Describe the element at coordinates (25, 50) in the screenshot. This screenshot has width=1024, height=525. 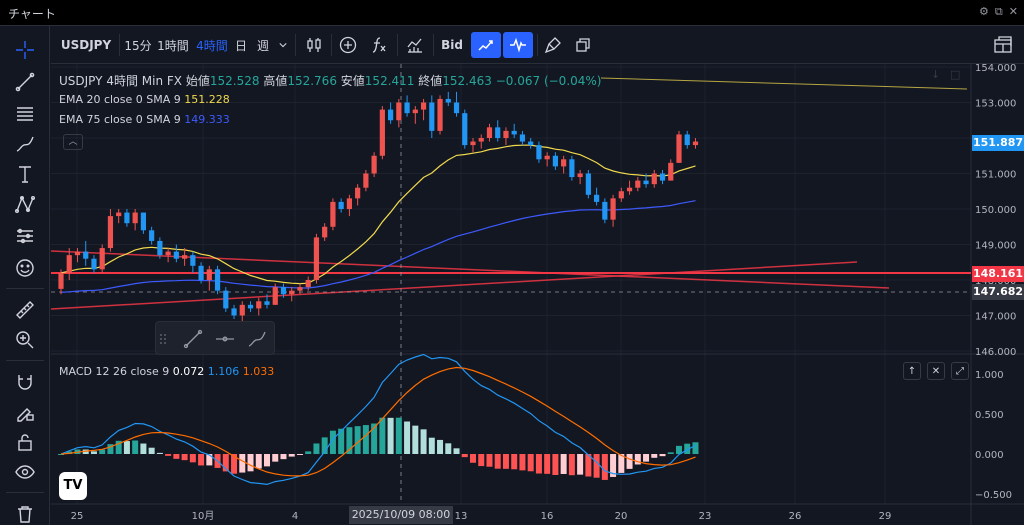
I see `crosshair-icon` at that location.